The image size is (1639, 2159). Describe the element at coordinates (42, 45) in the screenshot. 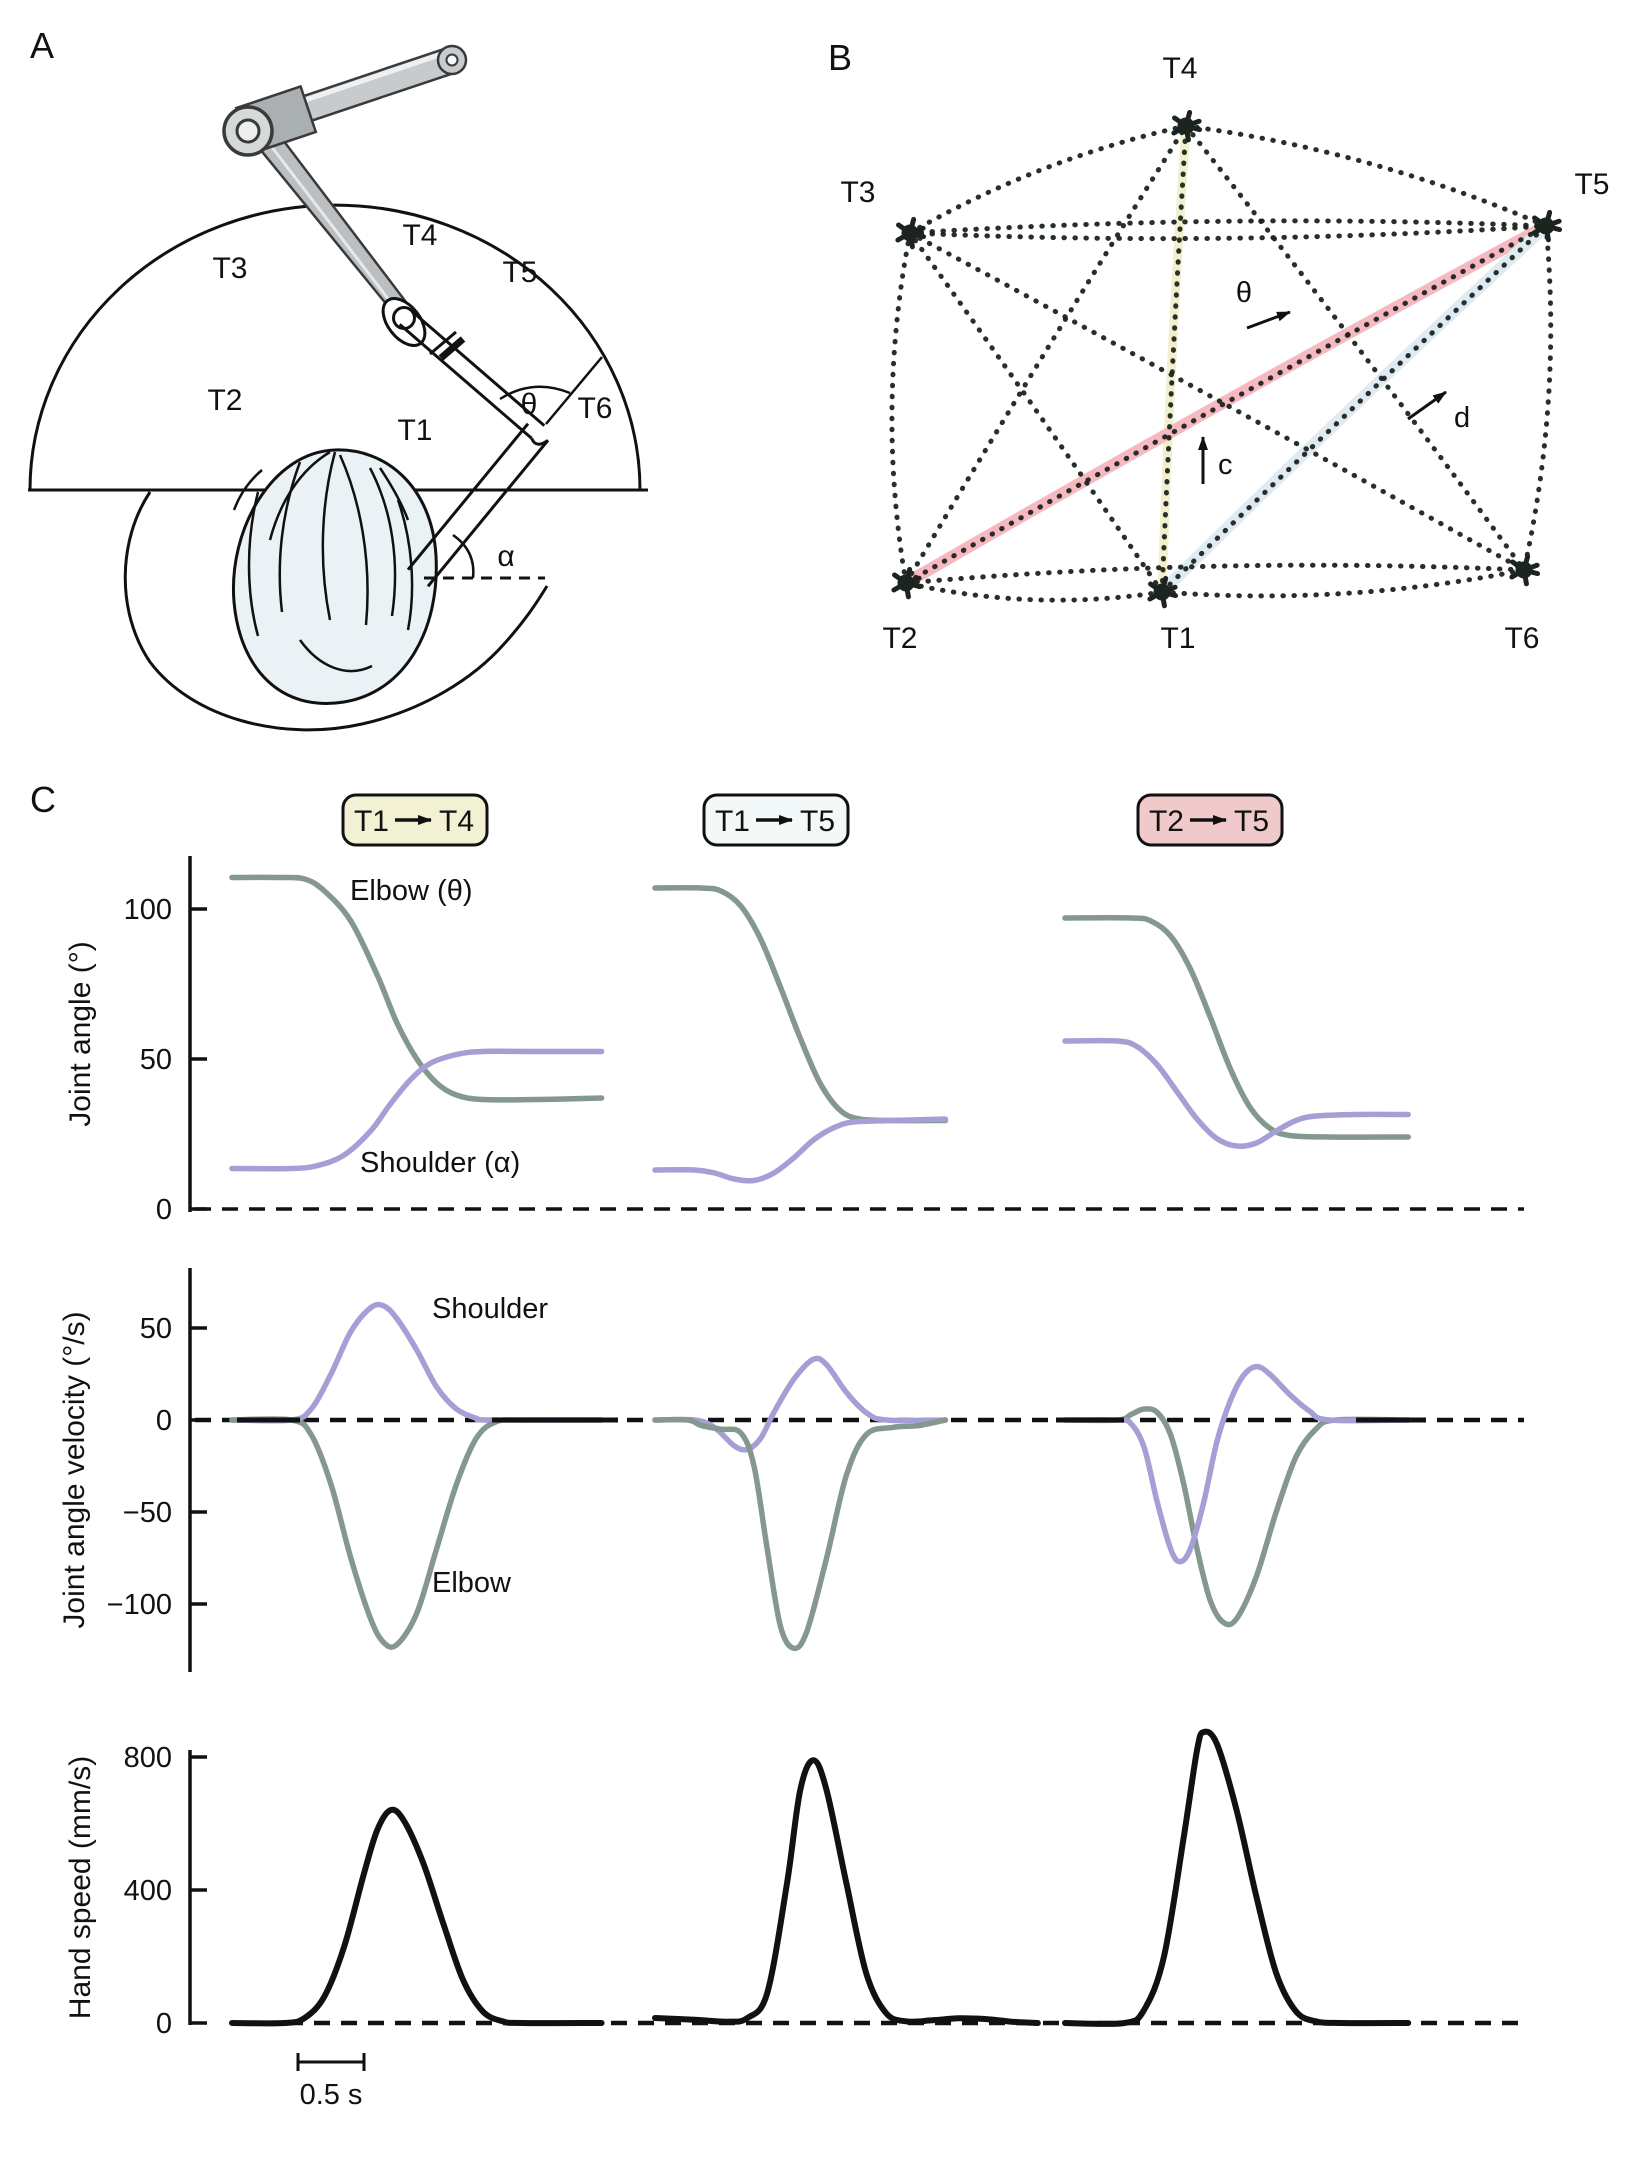

I see `panel-a-label: A` at that location.